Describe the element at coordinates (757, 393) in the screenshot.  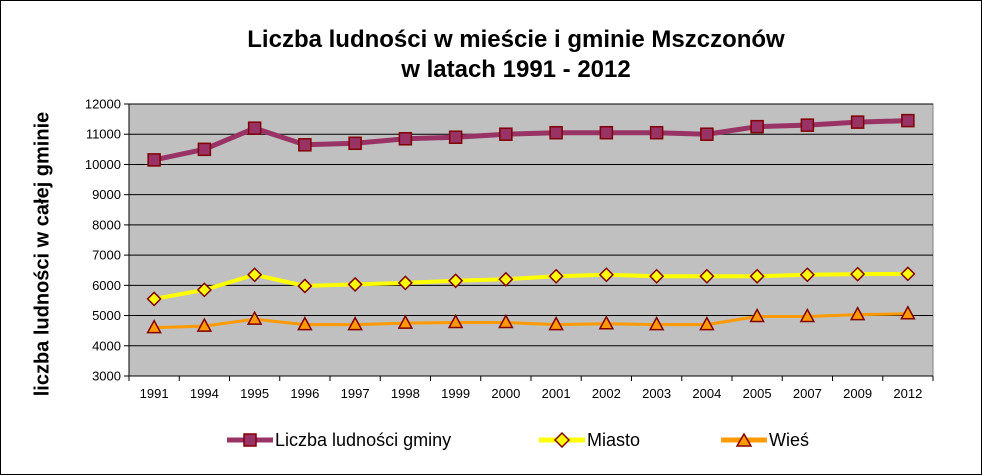
I see `x-tick-label: 2005` at that location.